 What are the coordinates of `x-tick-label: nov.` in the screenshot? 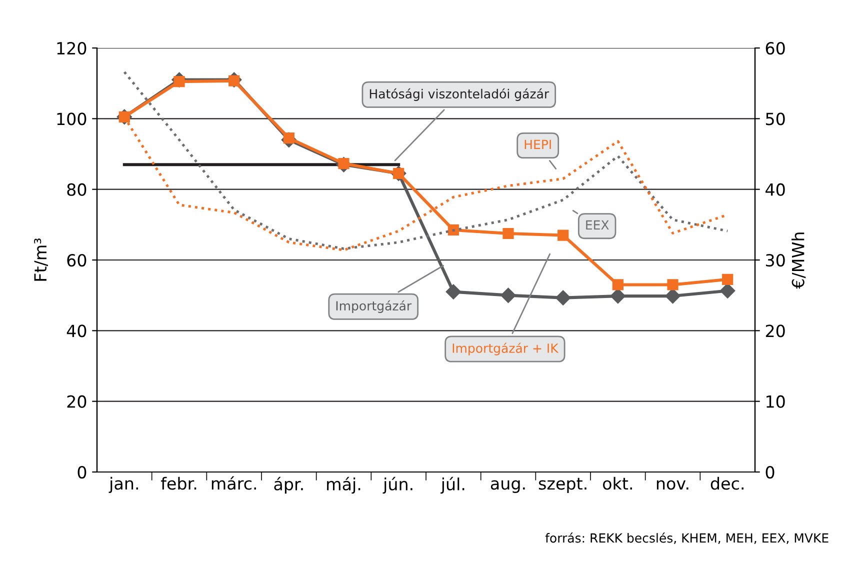 It's located at (672, 485).